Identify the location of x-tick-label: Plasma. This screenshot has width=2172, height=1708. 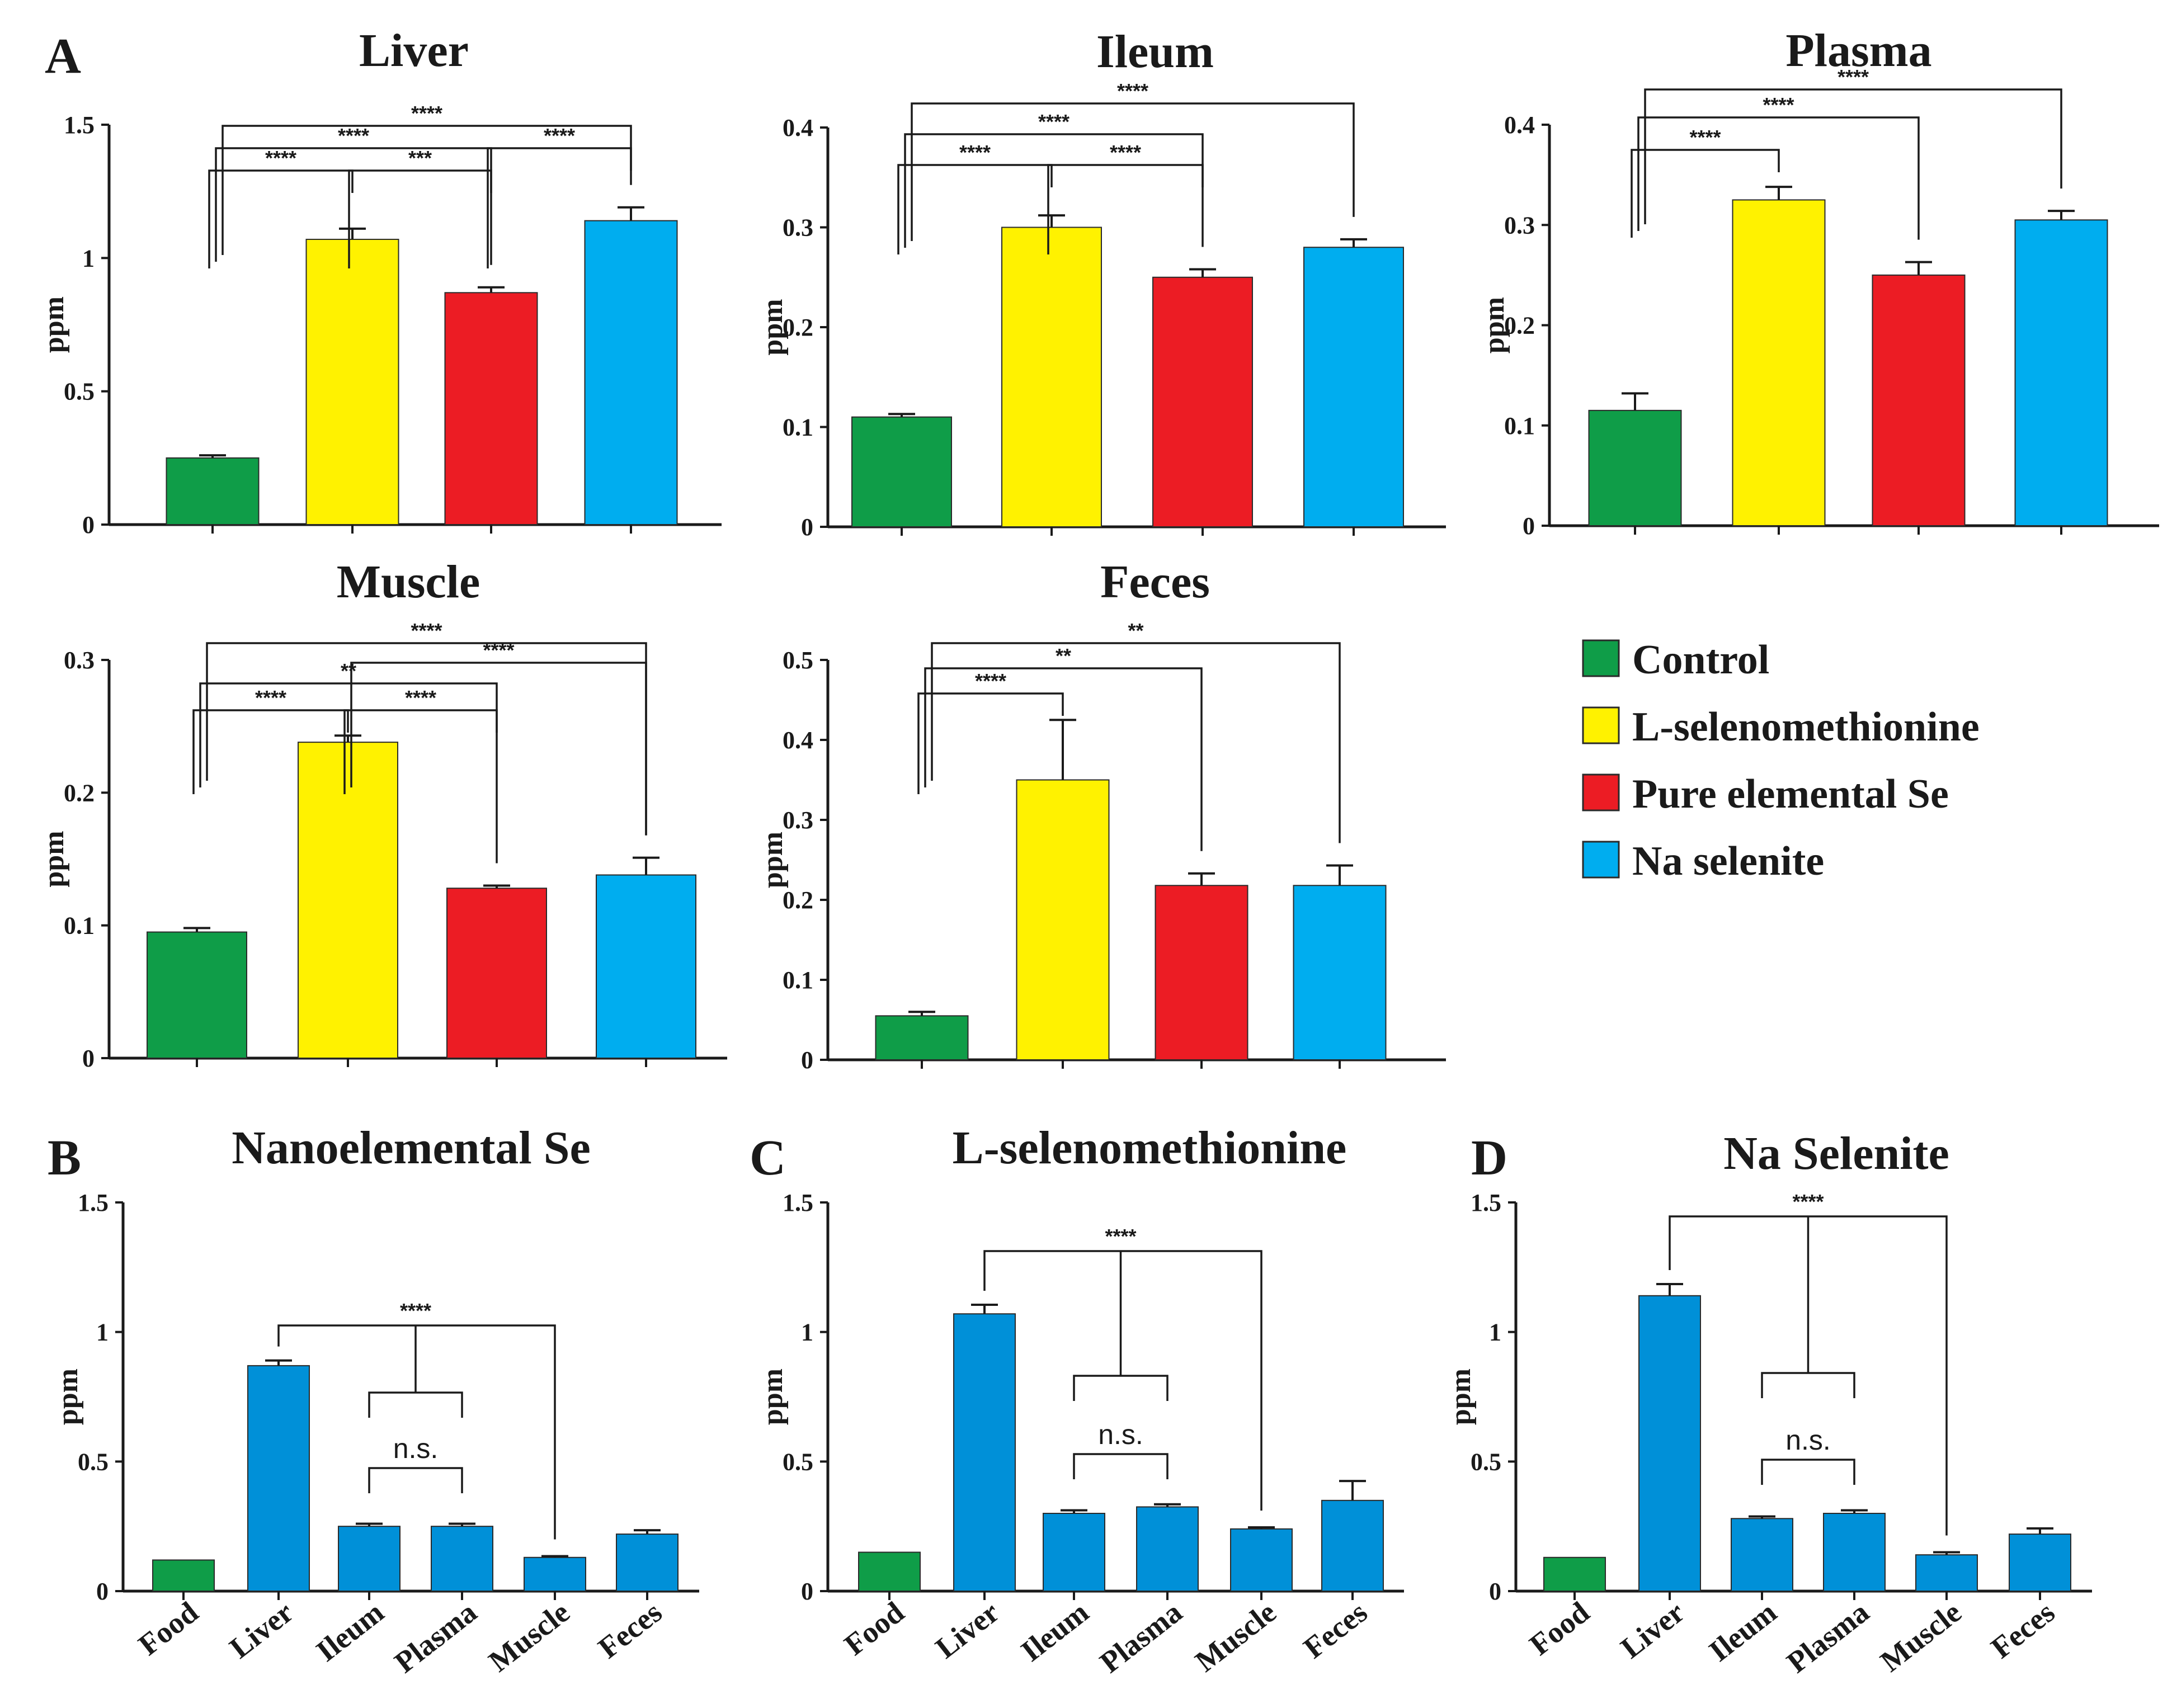
(1827, 1637).